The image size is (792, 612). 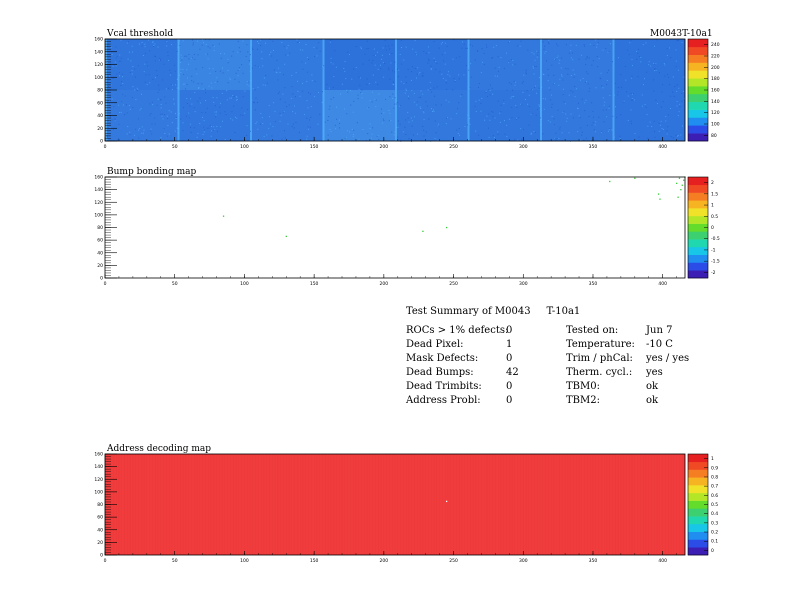 I want to click on colorbar-tick-label: 200, so click(x=715, y=68).